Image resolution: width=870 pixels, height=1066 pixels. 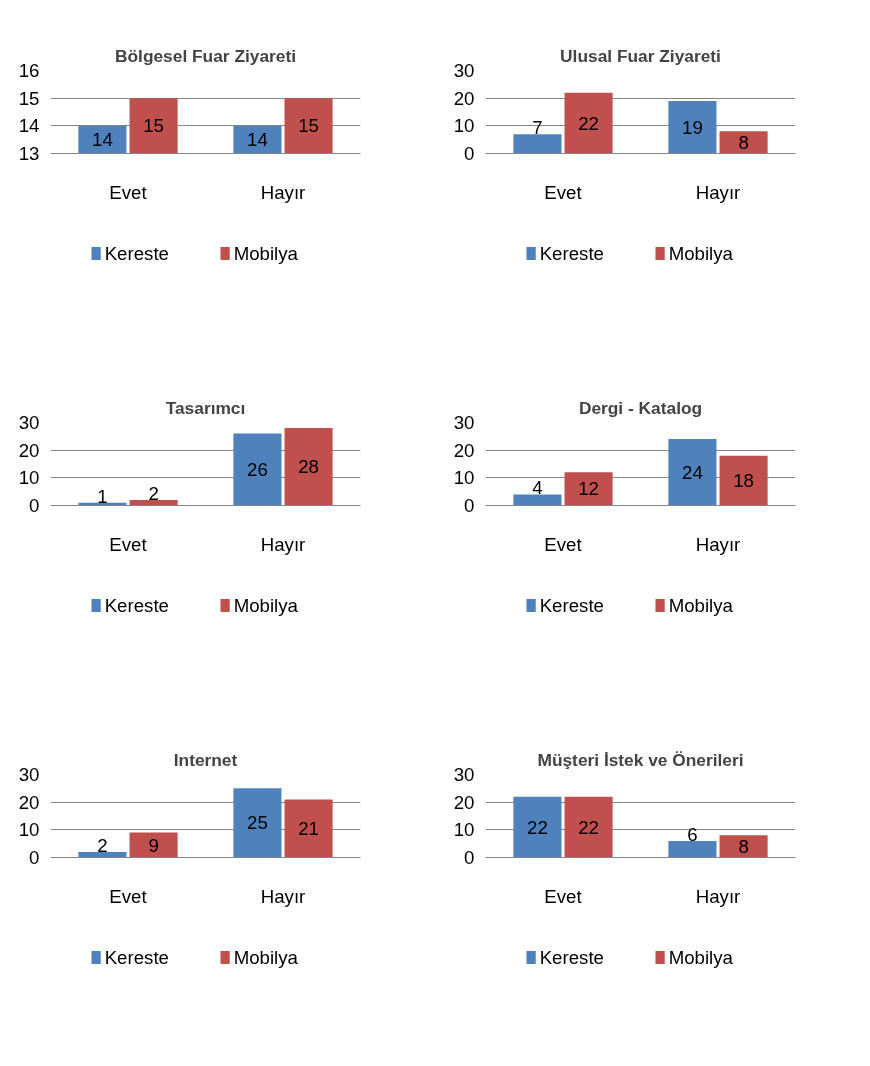 I want to click on chart-title: Internet, so click(x=205, y=759).